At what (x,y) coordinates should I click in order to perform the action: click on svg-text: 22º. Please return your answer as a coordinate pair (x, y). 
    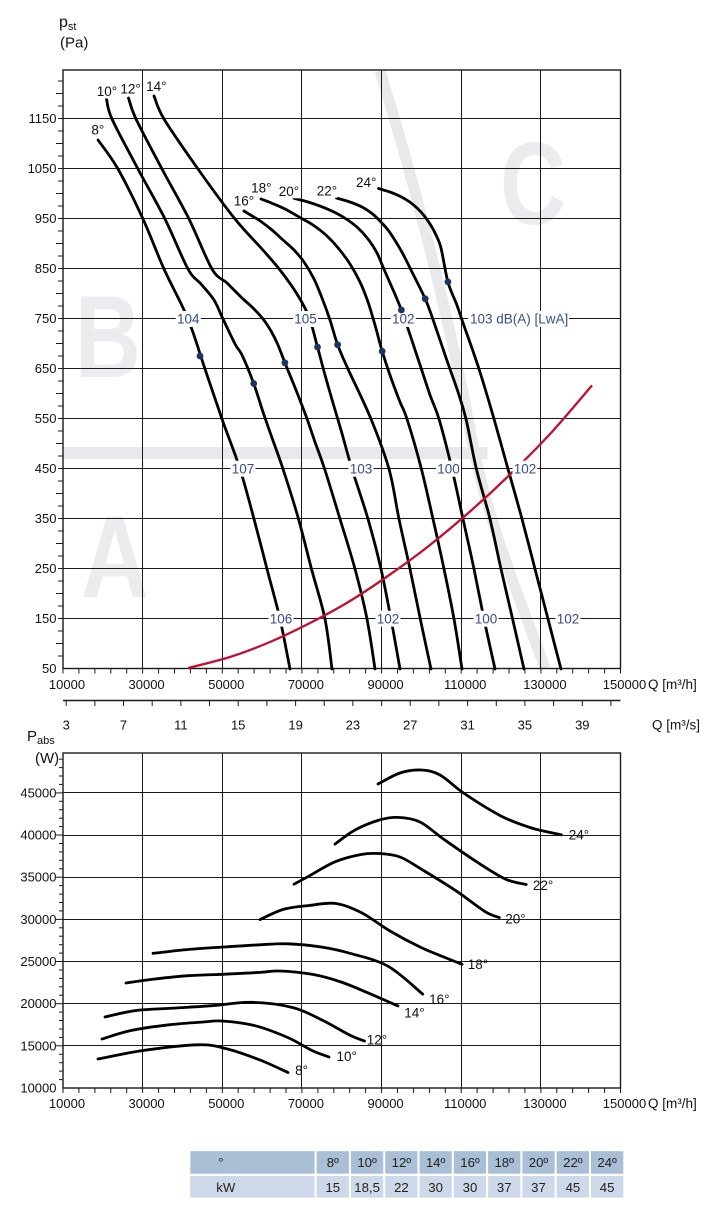
    Looking at the image, I should click on (573, 1162).